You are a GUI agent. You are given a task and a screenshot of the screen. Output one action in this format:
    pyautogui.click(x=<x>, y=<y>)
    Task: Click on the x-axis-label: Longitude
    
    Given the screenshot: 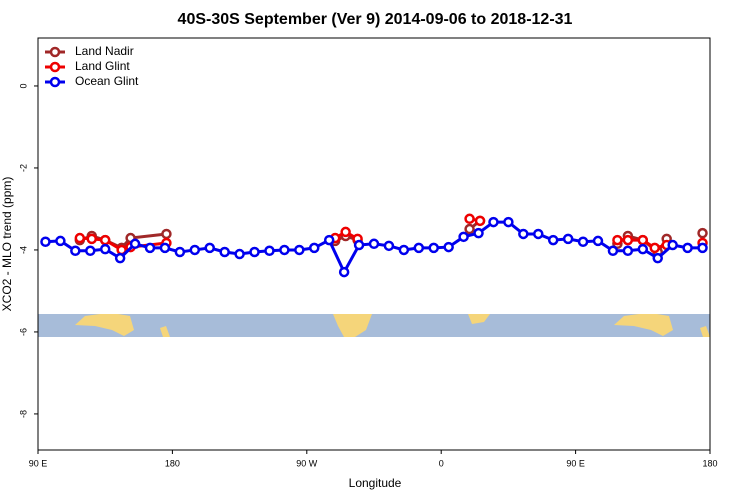 What is the action you would take?
    pyautogui.click(x=375, y=483)
    